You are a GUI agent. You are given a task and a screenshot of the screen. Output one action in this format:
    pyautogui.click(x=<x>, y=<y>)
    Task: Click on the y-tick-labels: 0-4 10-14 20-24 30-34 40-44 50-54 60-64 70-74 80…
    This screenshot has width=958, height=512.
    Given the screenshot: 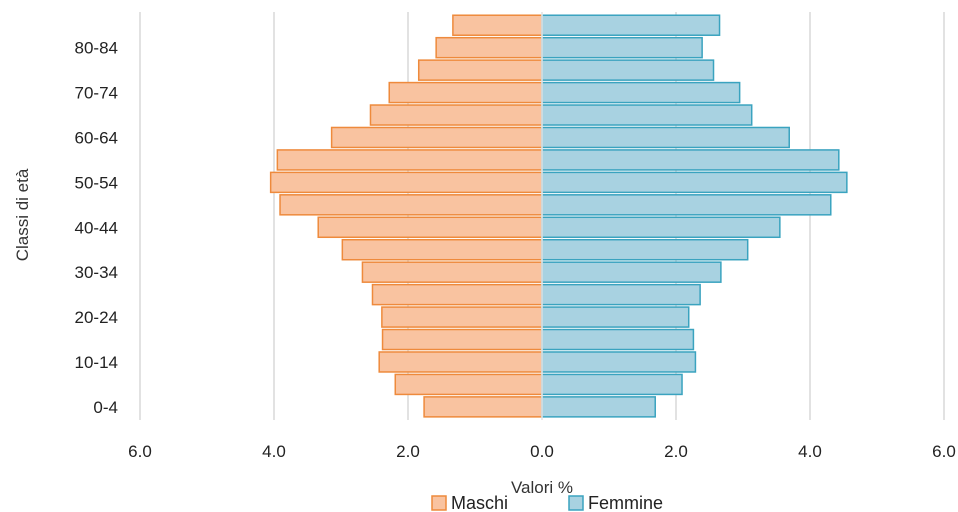 What is the action you would take?
    pyautogui.click(x=96, y=228)
    